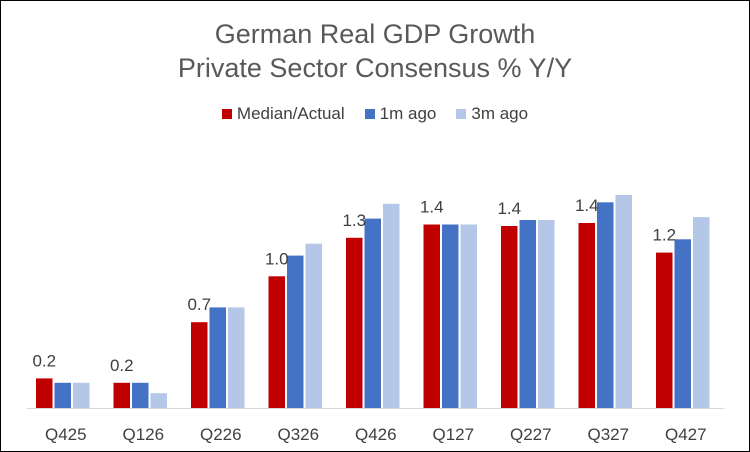 The height and width of the screenshot is (452, 750). What do you see at coordinates (236, 357) in the screenshot?
I see `bar-3m-Q226` at bounding box center [236, 357].